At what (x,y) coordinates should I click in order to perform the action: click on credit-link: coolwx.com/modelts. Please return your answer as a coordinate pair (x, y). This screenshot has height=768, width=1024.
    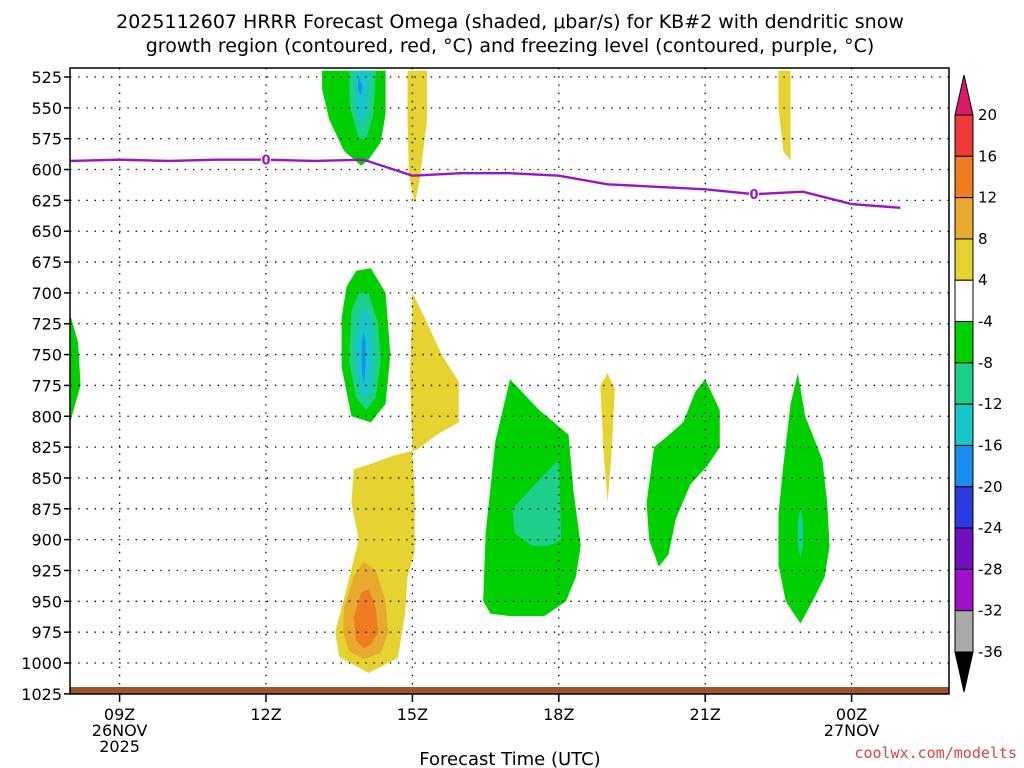
    Looking at the image, I should click on (935, 753).